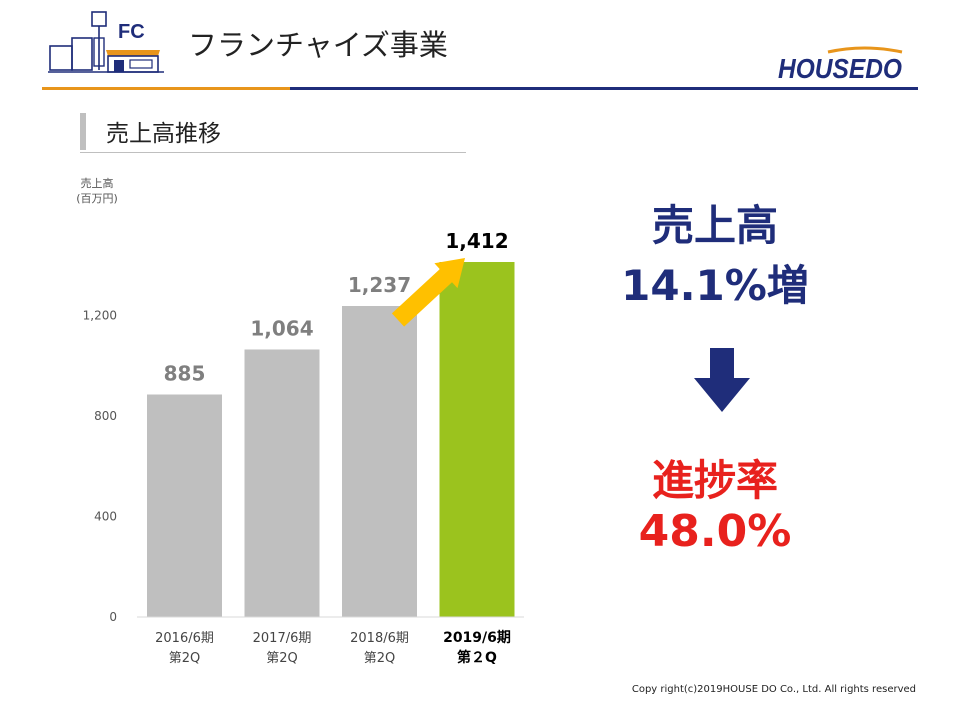 The image size is (960, 720). I want to click on x-category-label: 2017/6期, so click(282, 638).